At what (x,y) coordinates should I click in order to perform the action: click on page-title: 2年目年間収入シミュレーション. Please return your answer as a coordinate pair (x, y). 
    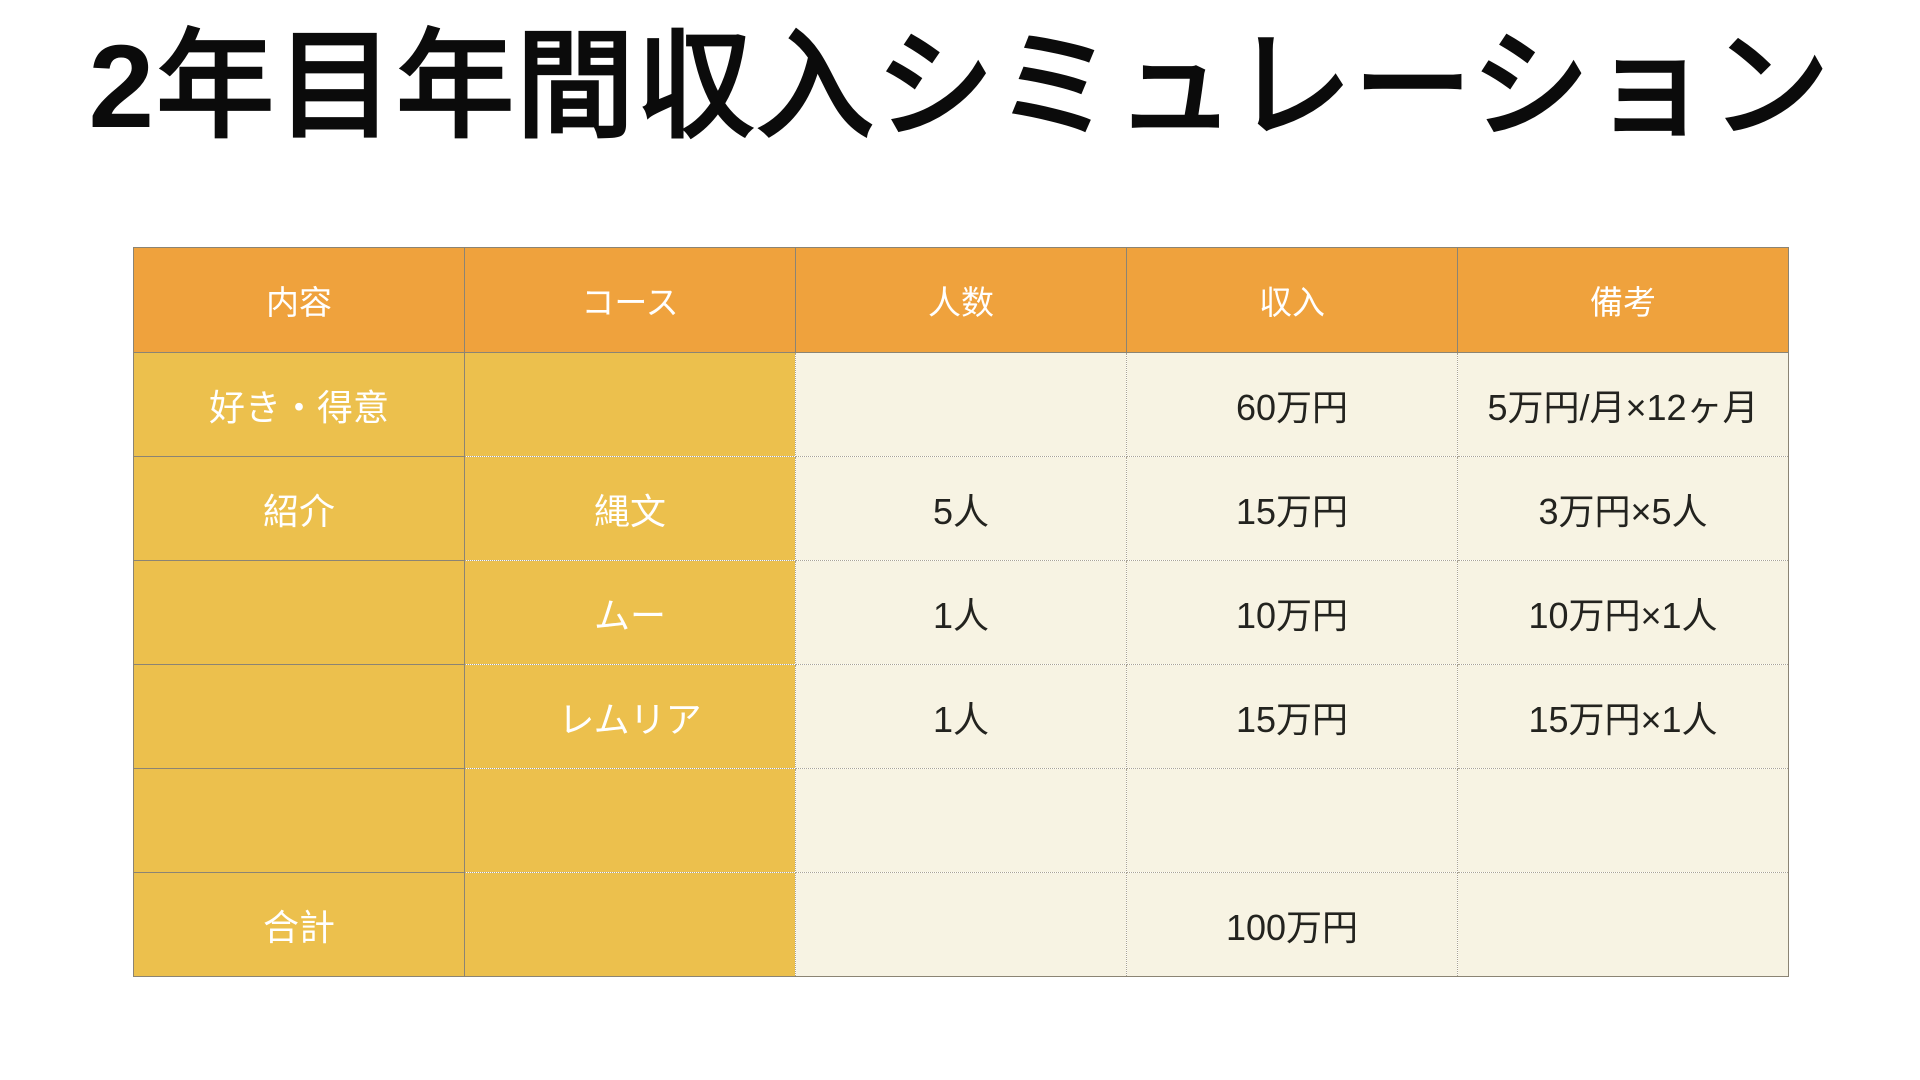
    Looking at the image, I should click on (960, 87).